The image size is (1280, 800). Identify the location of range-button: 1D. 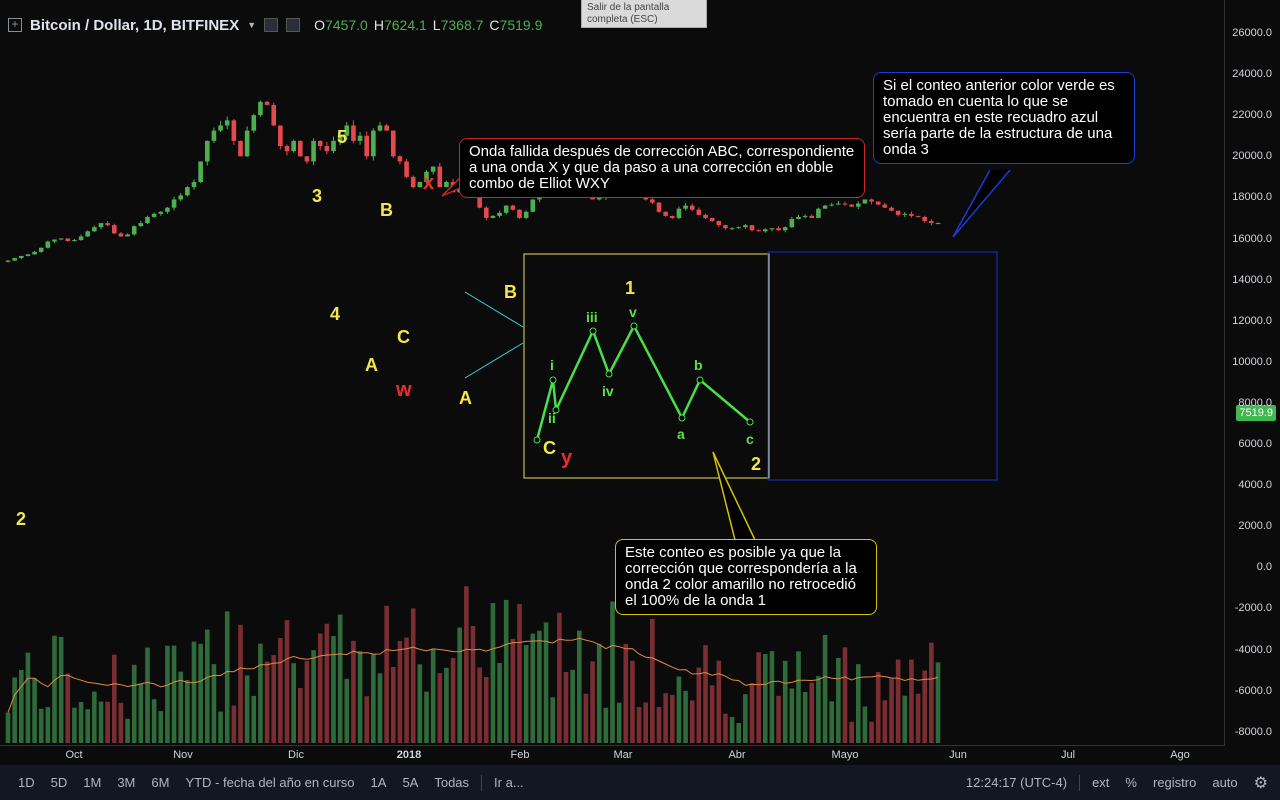
(26, 782).